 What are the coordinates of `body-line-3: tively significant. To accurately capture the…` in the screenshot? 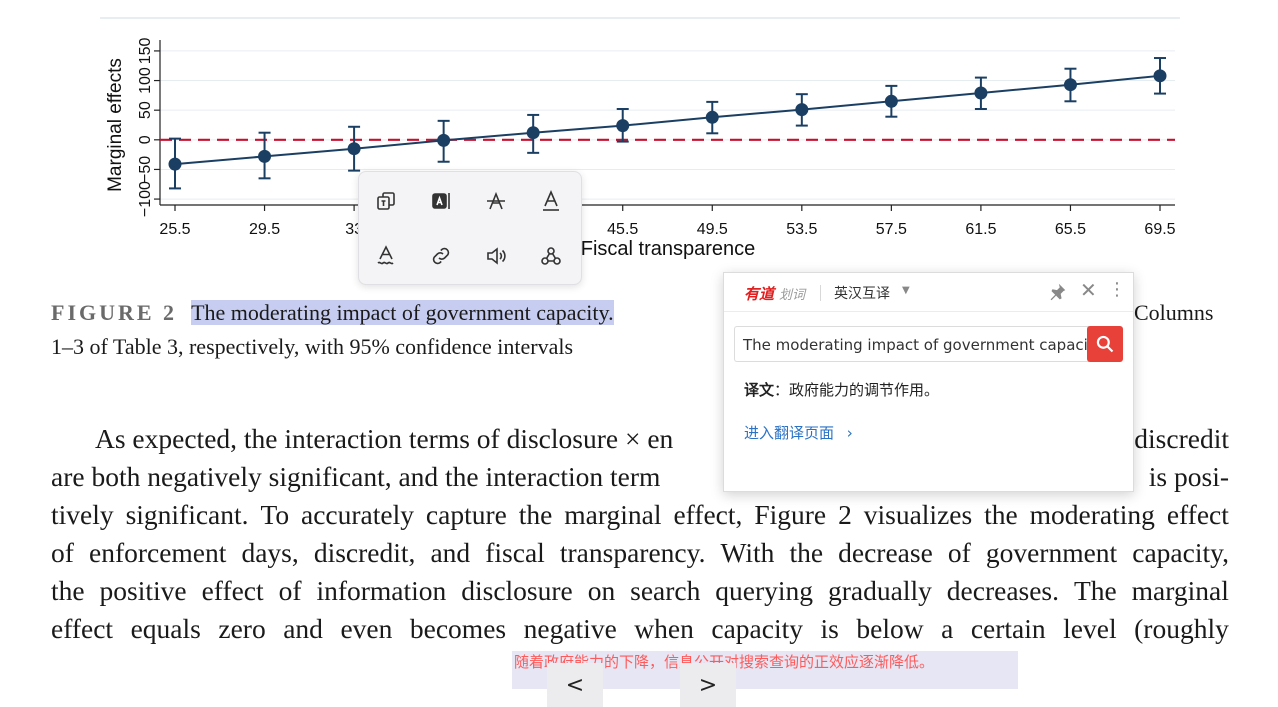 It's located at (640, 515).